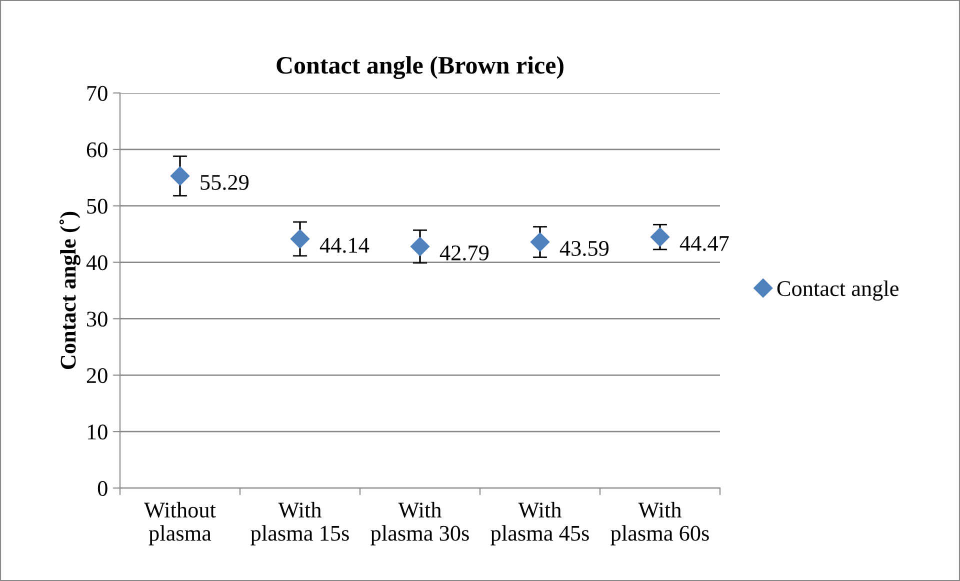  Describe the element at coordinates (103, 488) in the screenshot. I see `y-tick-label: 0` at that location.